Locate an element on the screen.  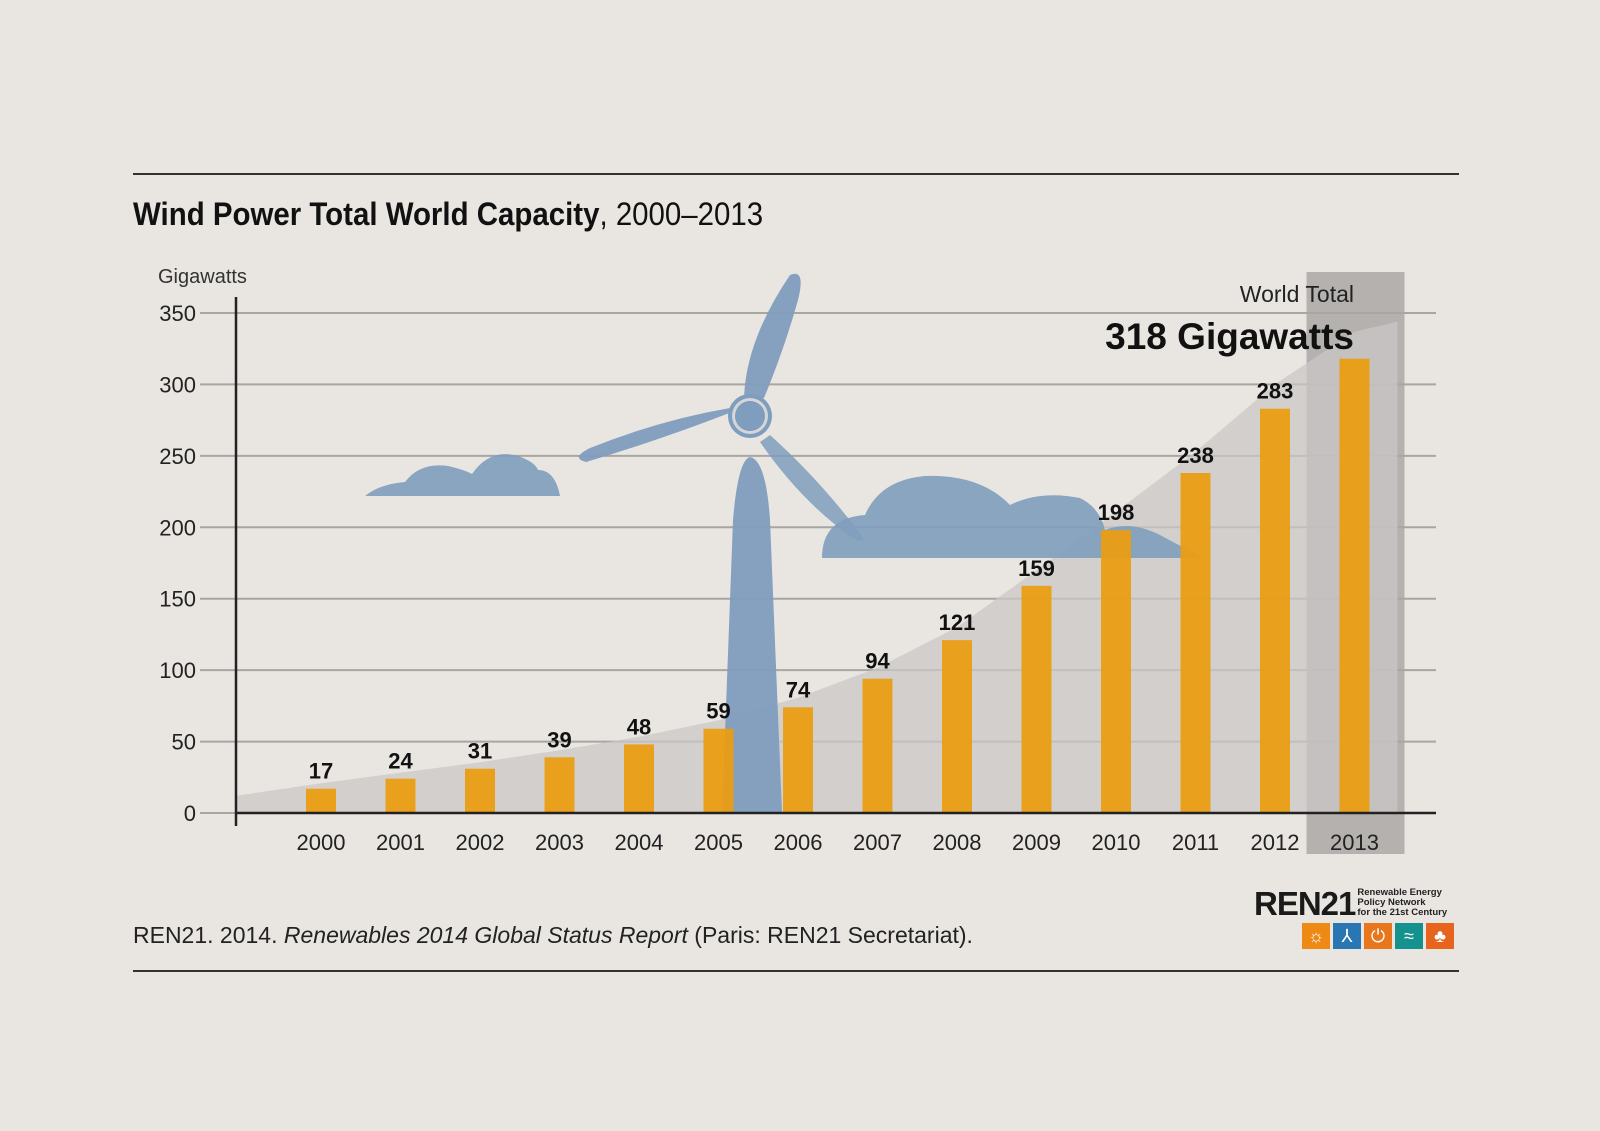
bar-2010 is located at coordinates (1116, 671).